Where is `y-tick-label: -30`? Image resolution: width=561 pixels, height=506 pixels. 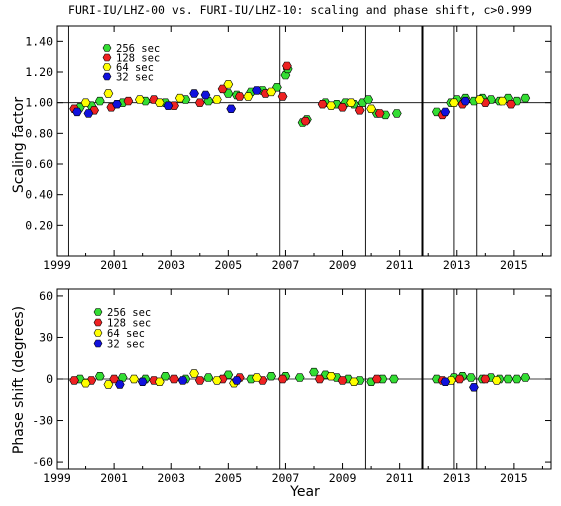 y-tick-label: -30 is located at coordinates (42, 421).